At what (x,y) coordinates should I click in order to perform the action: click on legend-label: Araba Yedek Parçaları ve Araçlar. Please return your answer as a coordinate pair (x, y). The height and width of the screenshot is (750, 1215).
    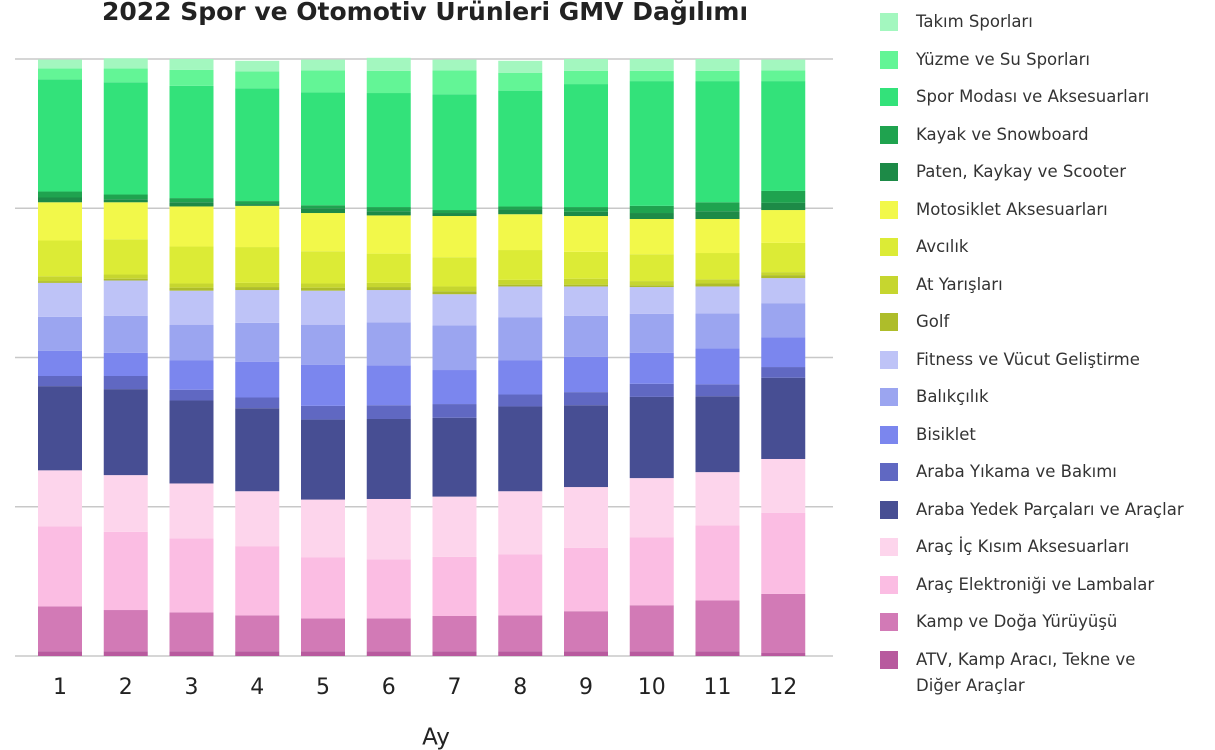
    Looking at the image, I should click on (1050, 509).